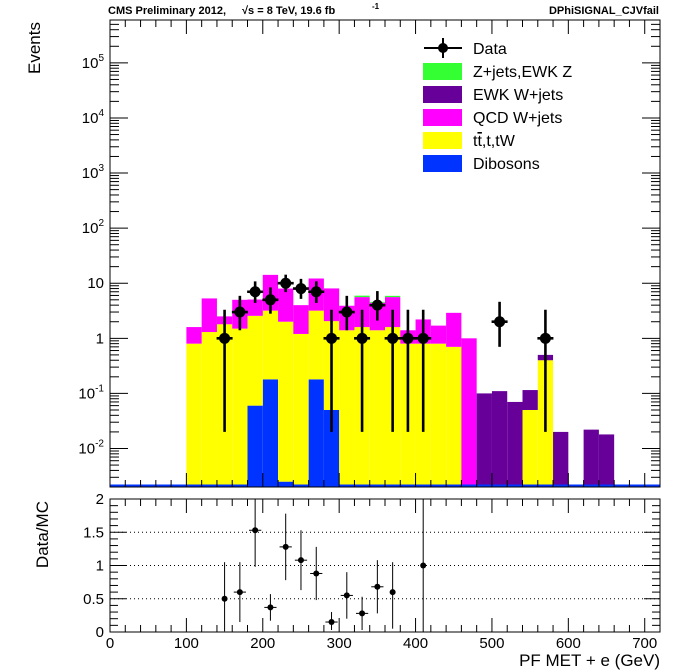 The width and height of the screenshot is (696, 672). Describe the element at coordinates (324, 565) in the screenshot. I see `ratio-points` at that location.